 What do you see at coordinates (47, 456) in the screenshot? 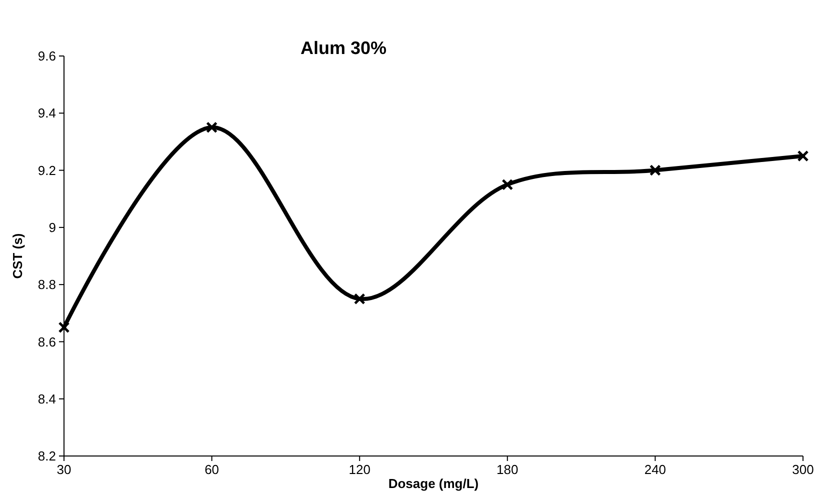
I see `y-tick-label: 8.2` at bounding box center [47, 456].